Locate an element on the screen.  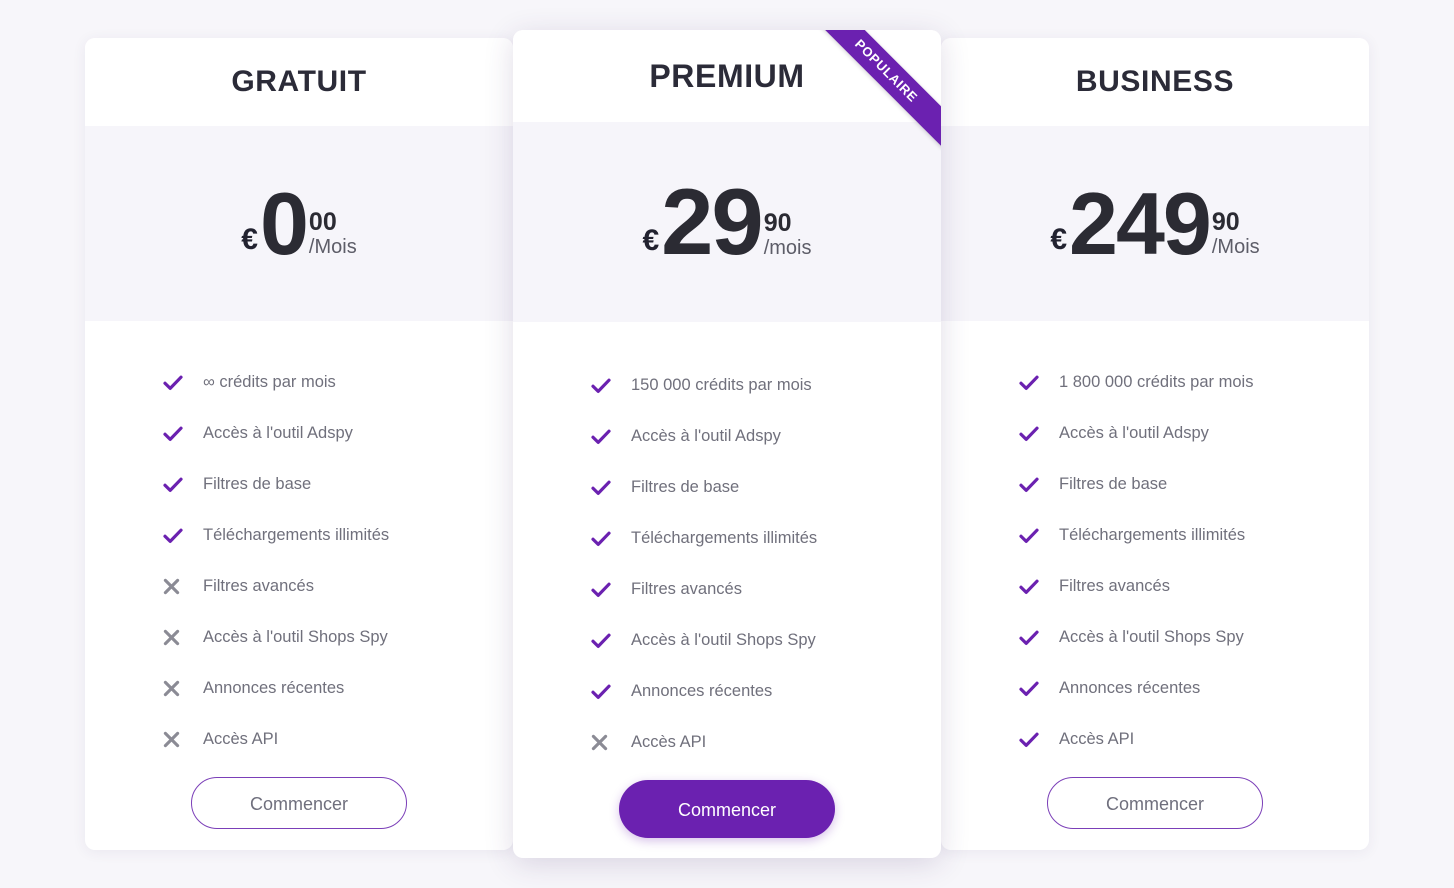
feature-item: ∞ crédits par mois is located at coordinates (338, 382).